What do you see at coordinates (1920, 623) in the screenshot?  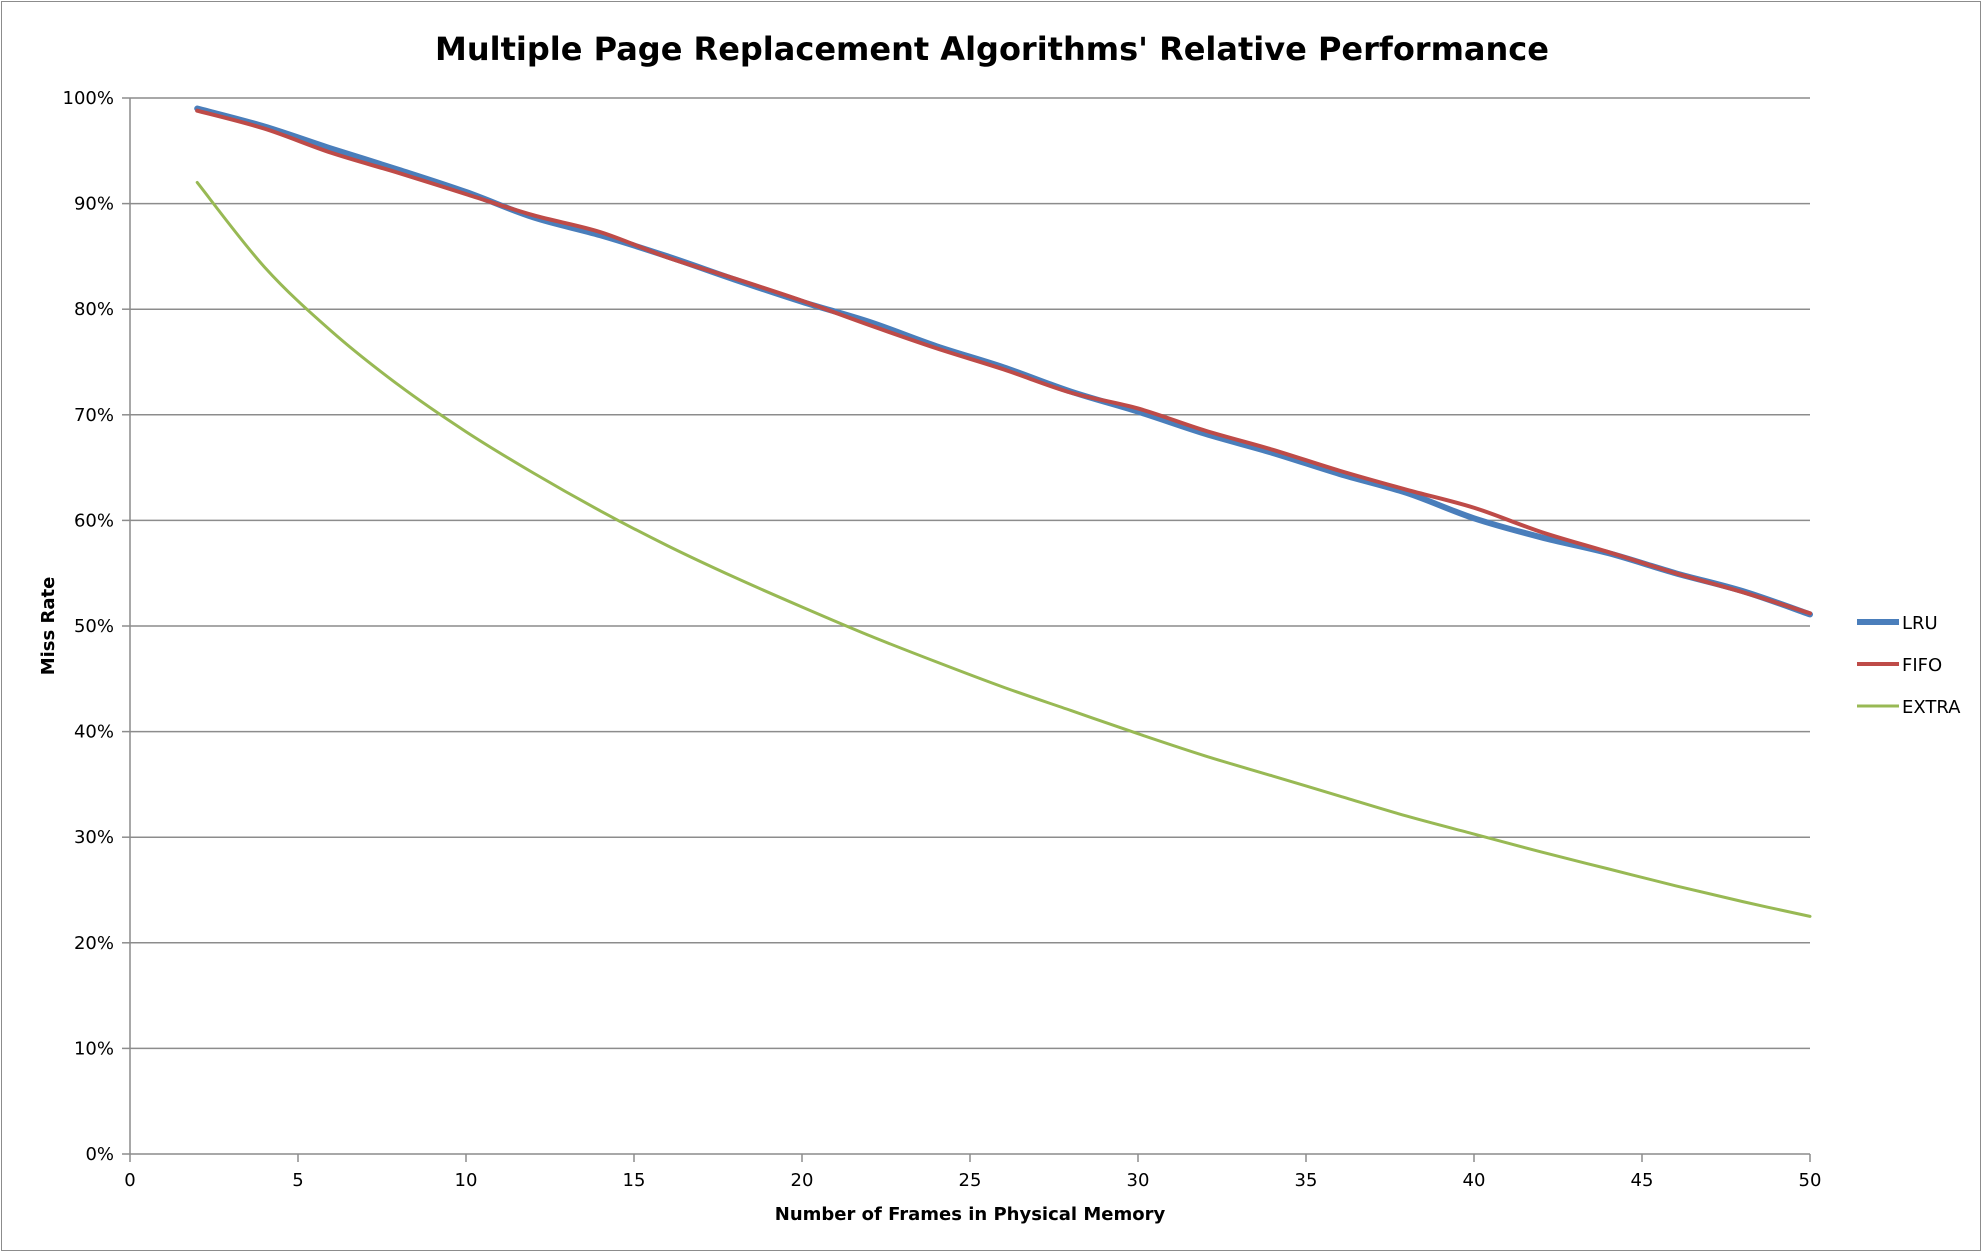 I see `legend-label-lru: LRU` at bounding box center [1920, 623].